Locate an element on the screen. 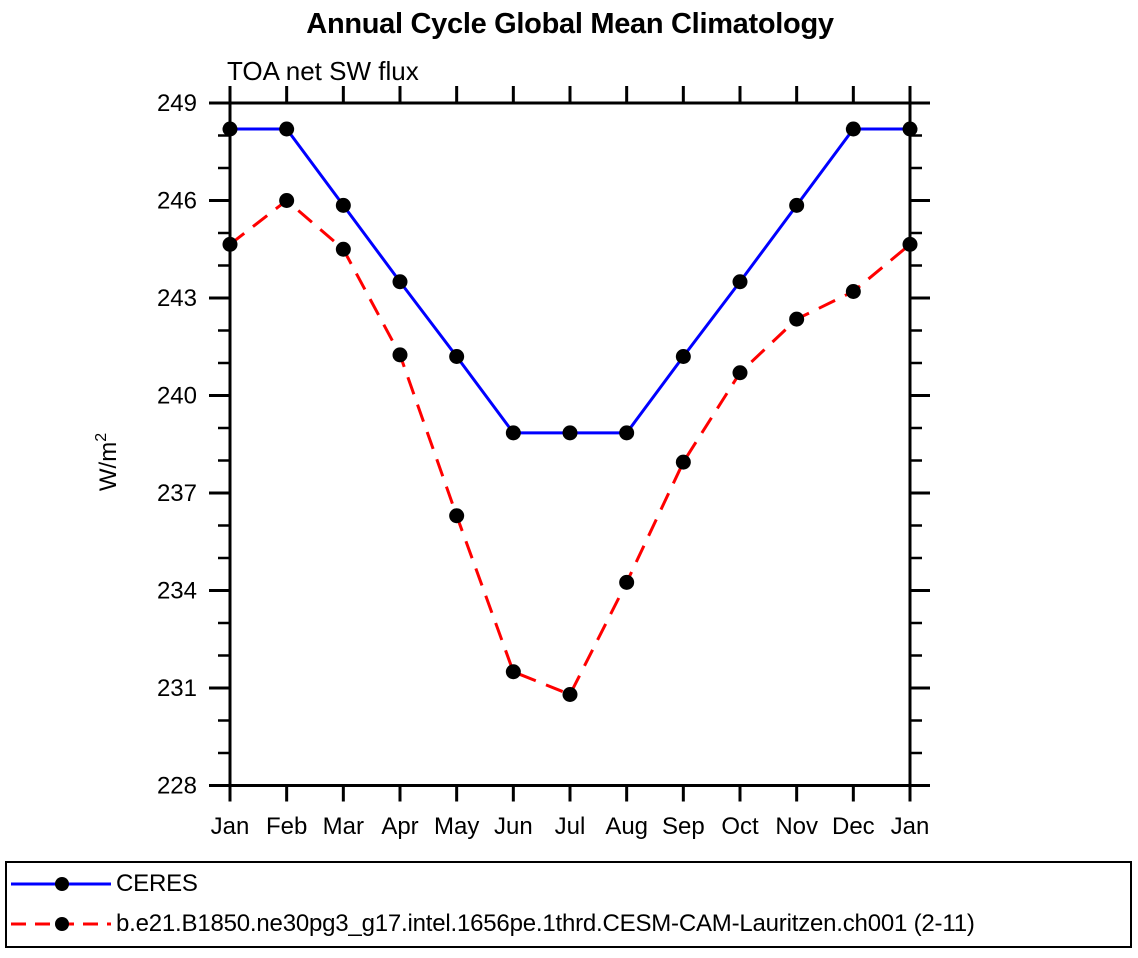 Image resolution: width=1138 pixels, height=958 pixels. y-tick-label: 249 is located at coordinates (177, 103).